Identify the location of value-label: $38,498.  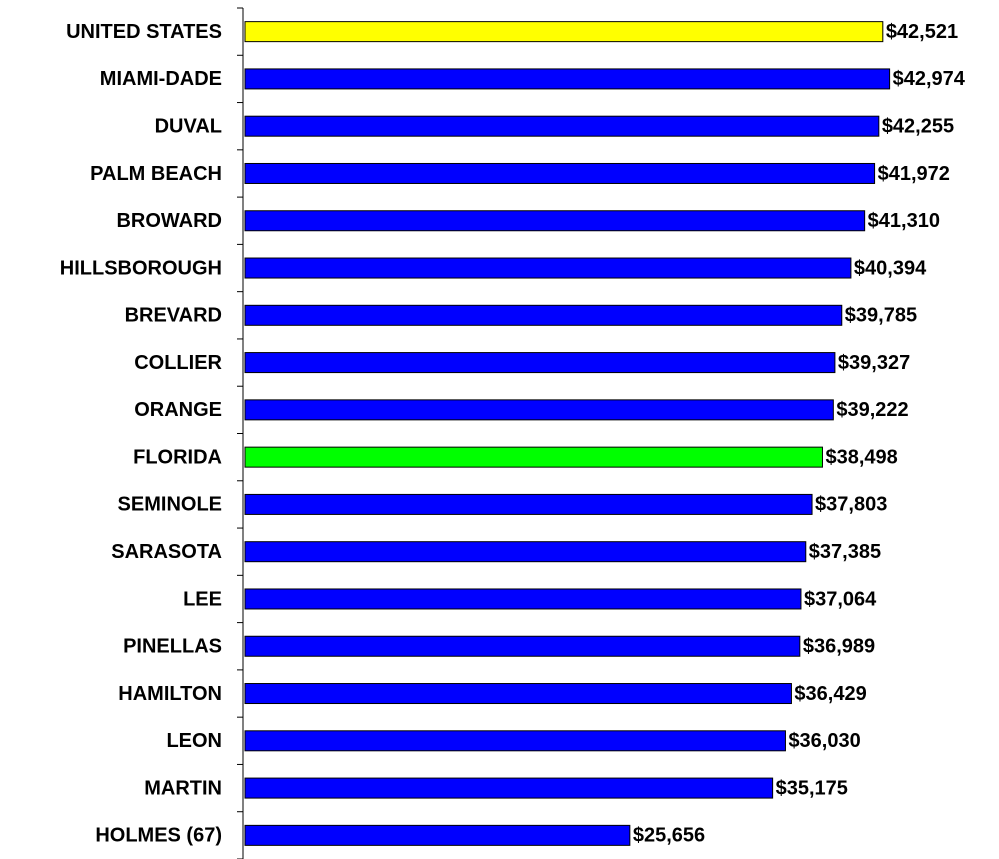
(861, 457).